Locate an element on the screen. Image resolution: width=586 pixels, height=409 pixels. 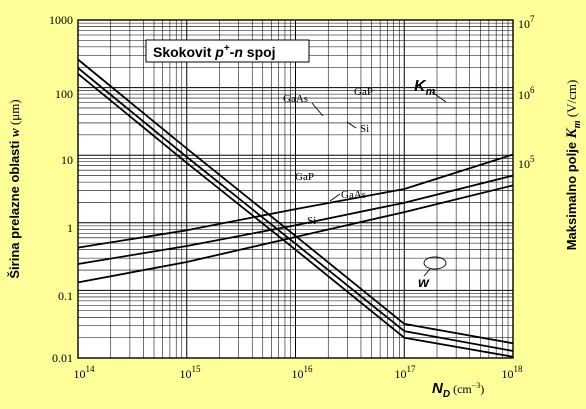
y-left-ticks: 0.01 0.1 1 10 100 1000 is located at coordinates (61, 189).